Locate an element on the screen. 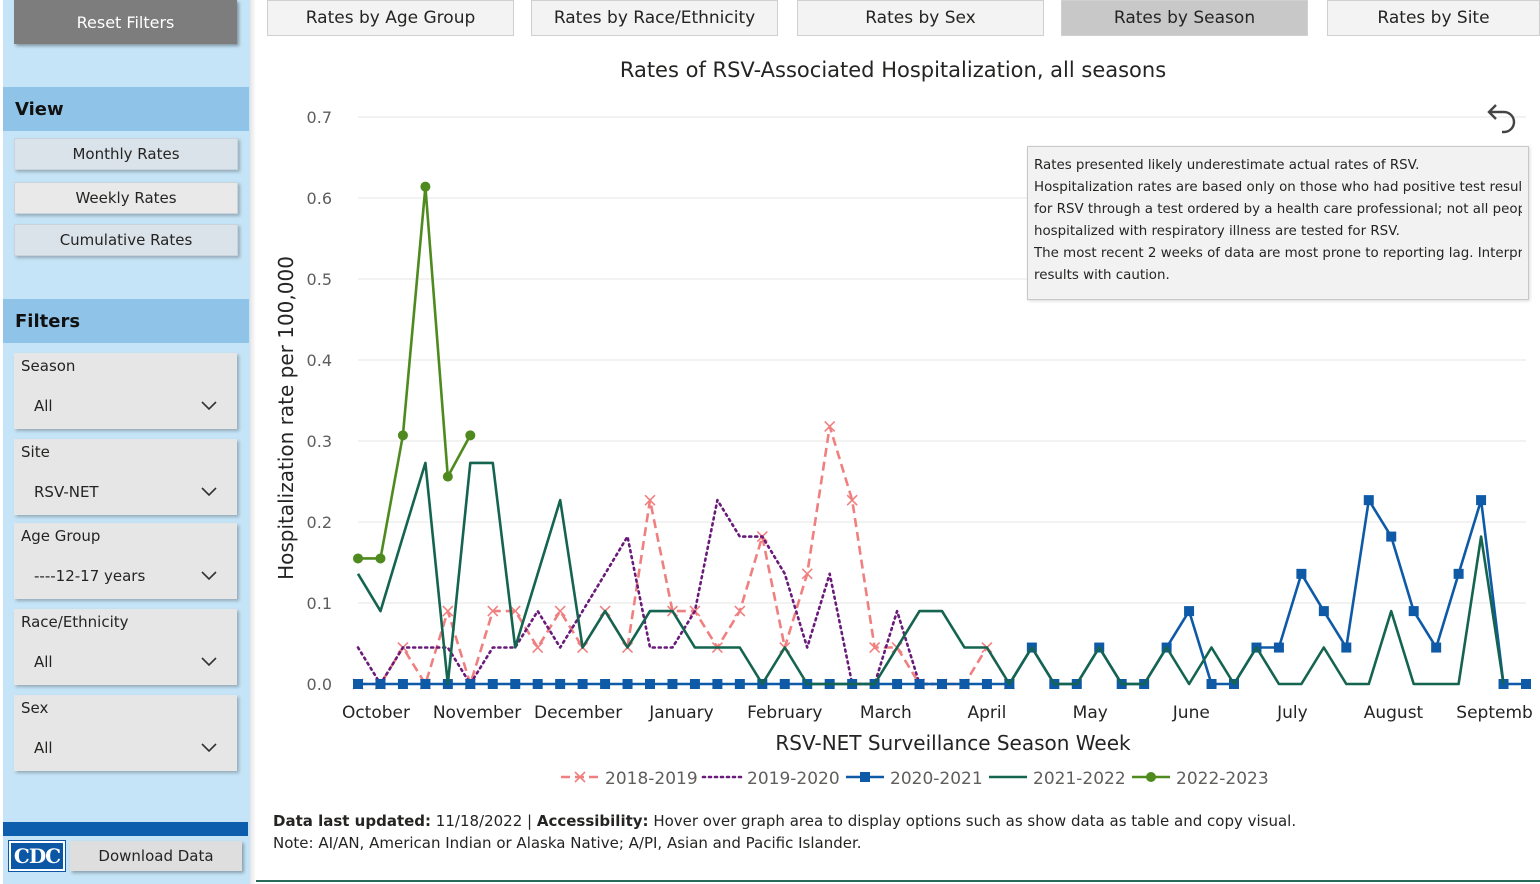 The width and height of the screenshot is (1540, 884). series-2022-2023 is located at coordinates (414, 372).